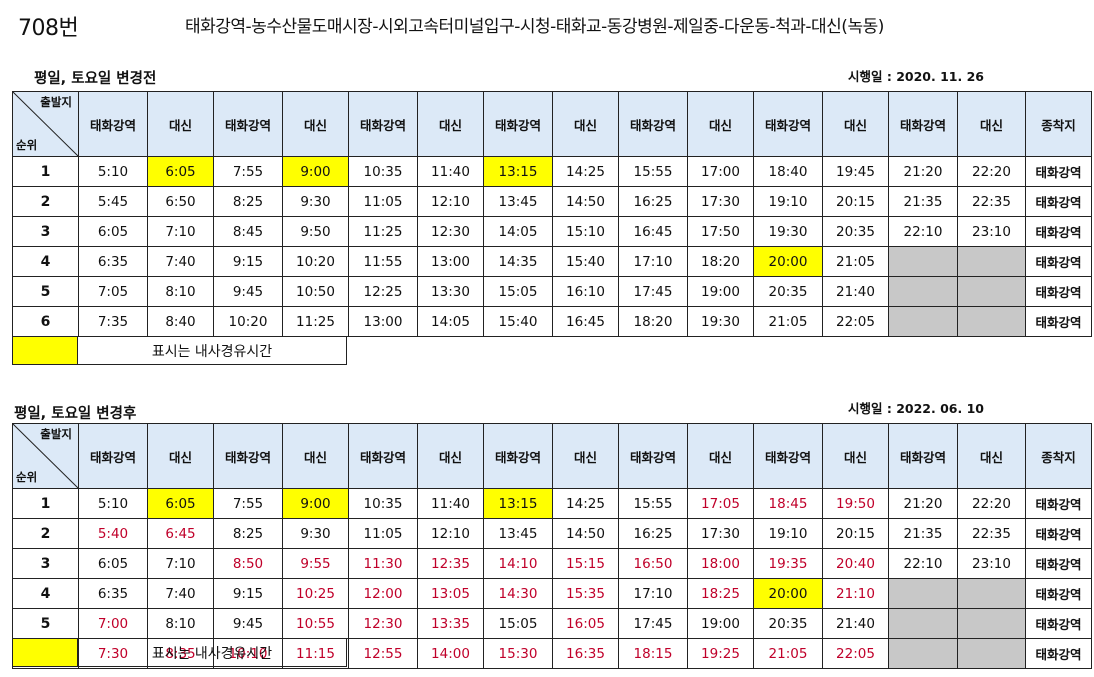  Describe the element at coordinates (383, 563) in the screenshot. I see `time-cell: 11:30` at that location.